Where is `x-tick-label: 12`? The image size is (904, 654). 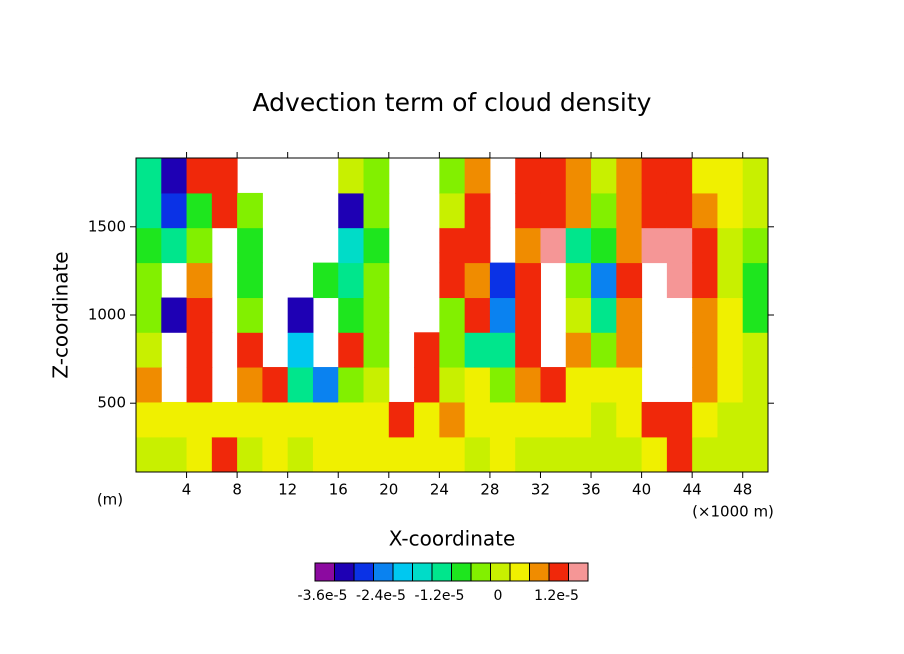 x-tick-label: 12 is located at coordinates (287, 490).